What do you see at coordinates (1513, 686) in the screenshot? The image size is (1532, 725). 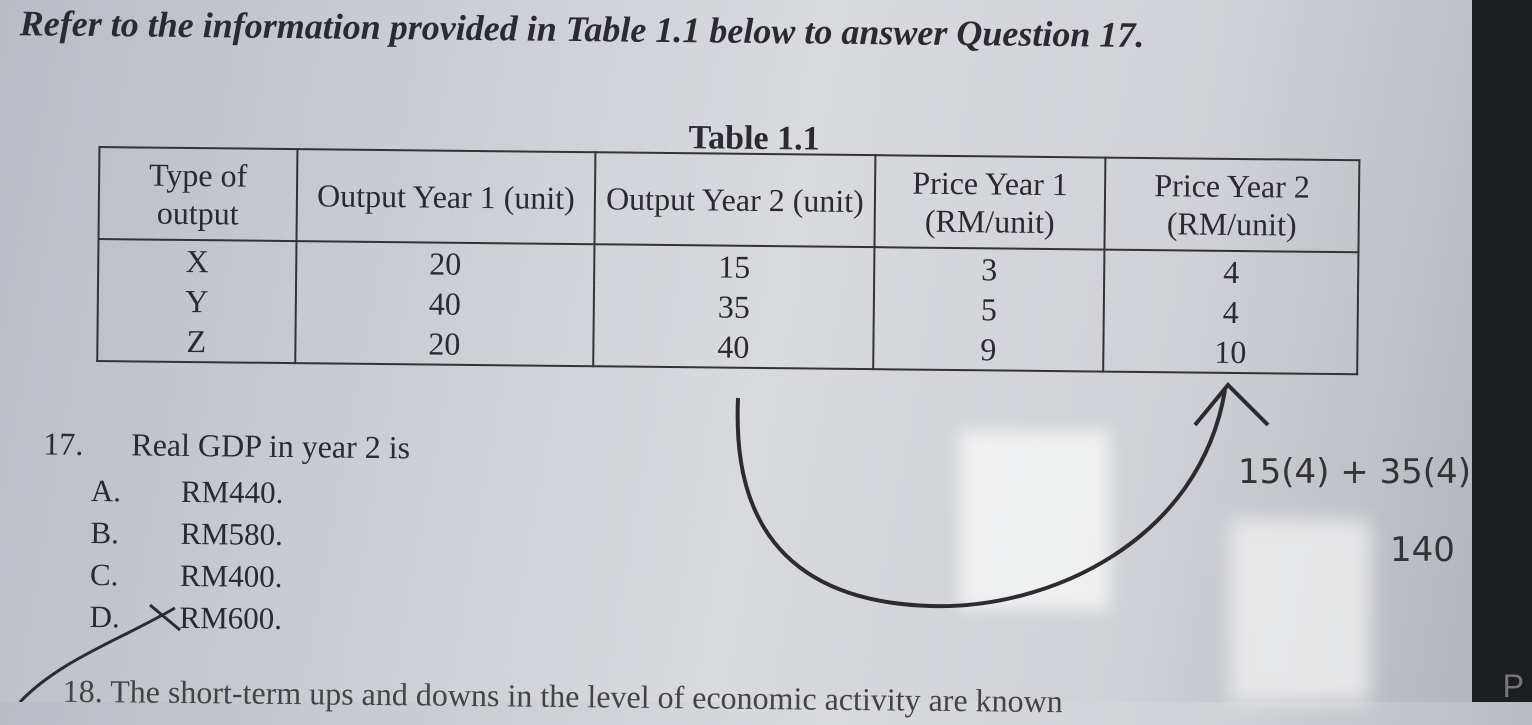 I see `corner-letter: P` at bounding box center [1513, 686].